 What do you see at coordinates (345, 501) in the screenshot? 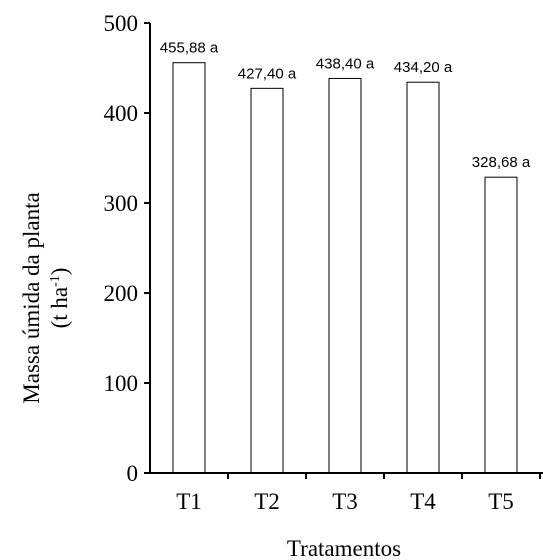
I see `x-tick-label-t3: T3` at bounding box center [345, 501].